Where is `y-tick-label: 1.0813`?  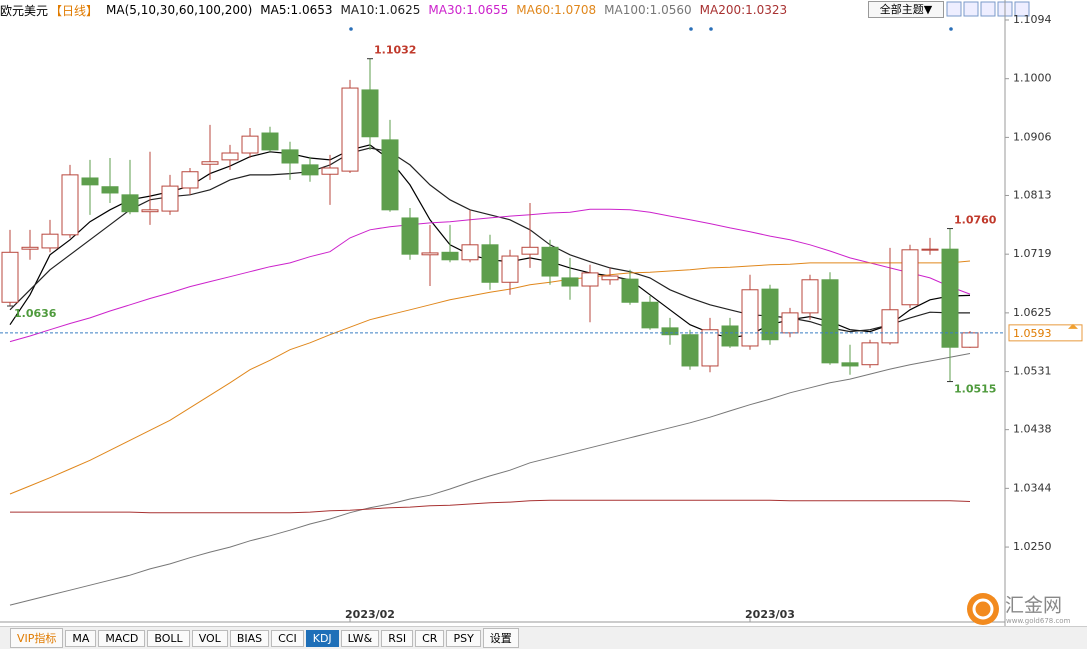
y-tick-label: 1.0813 is located at coordinates (1032, 194).